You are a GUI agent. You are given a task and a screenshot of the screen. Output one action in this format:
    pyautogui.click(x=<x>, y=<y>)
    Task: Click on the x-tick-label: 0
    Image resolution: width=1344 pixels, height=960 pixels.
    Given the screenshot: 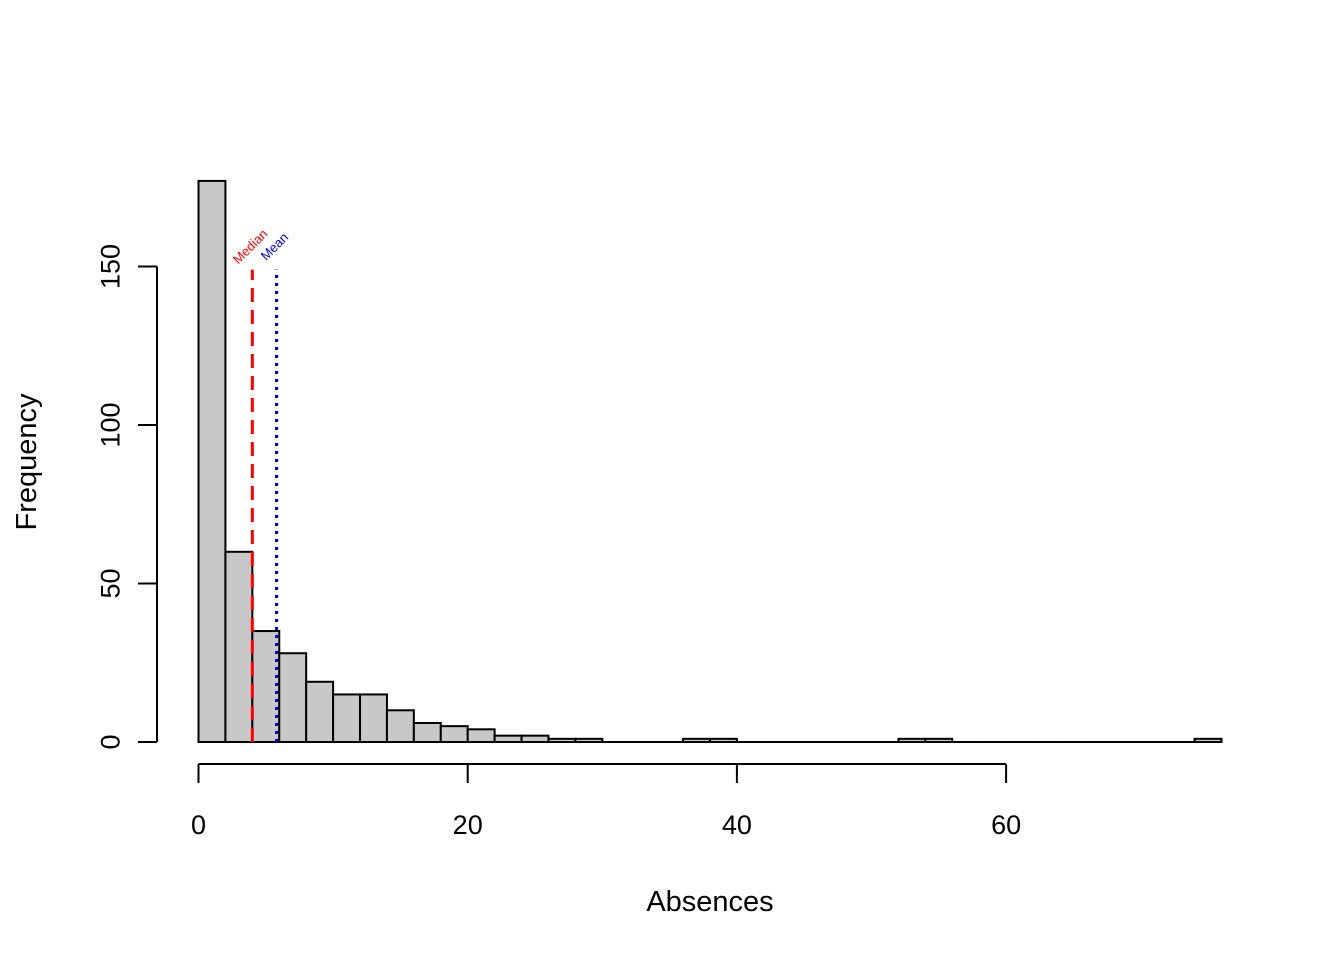 What is the action you would take?
    pyautogui.click(x=198, y=825)
    